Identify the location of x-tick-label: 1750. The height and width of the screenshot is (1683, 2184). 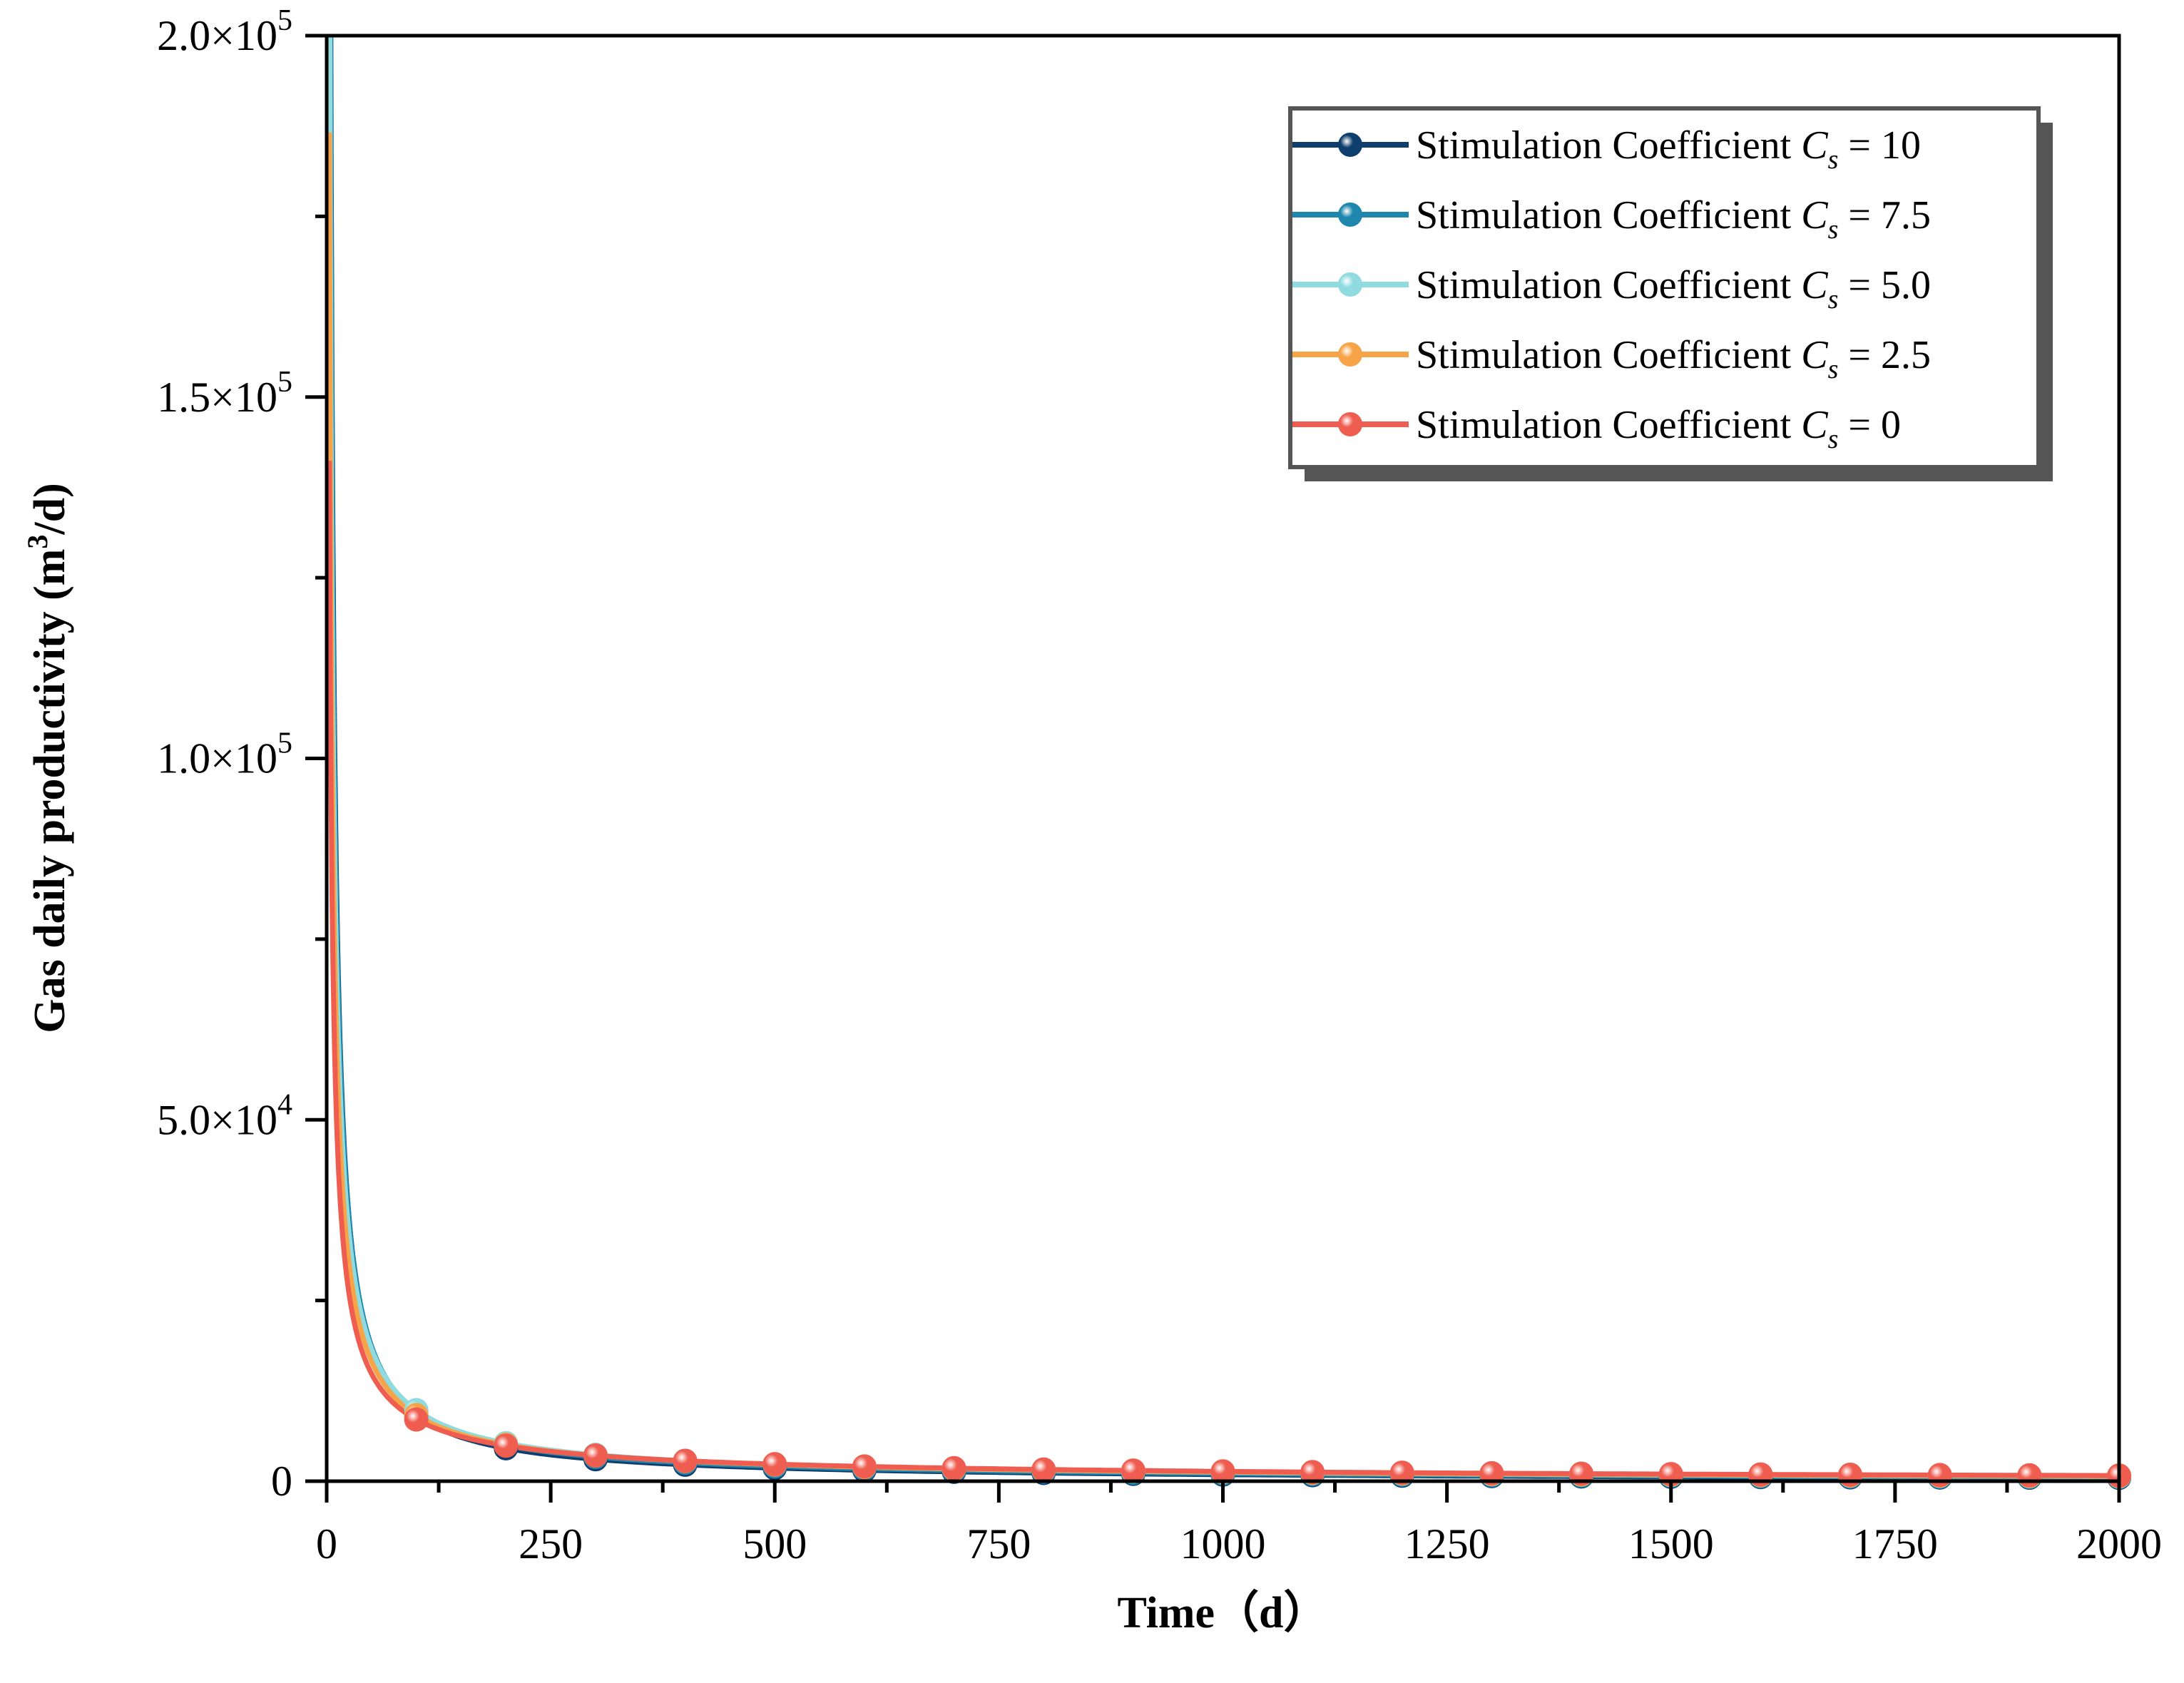
(1895, 1544).